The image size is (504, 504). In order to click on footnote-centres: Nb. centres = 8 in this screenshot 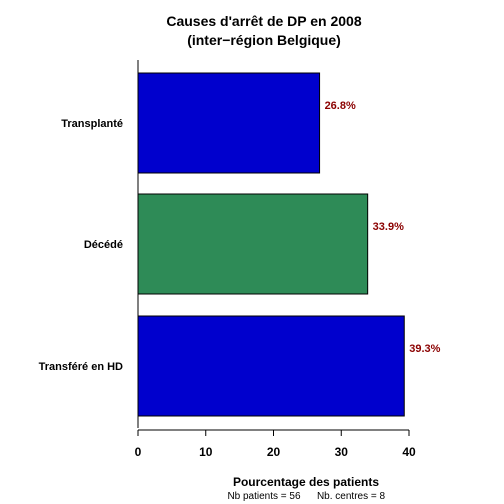, I will do `click(351, 496)`.